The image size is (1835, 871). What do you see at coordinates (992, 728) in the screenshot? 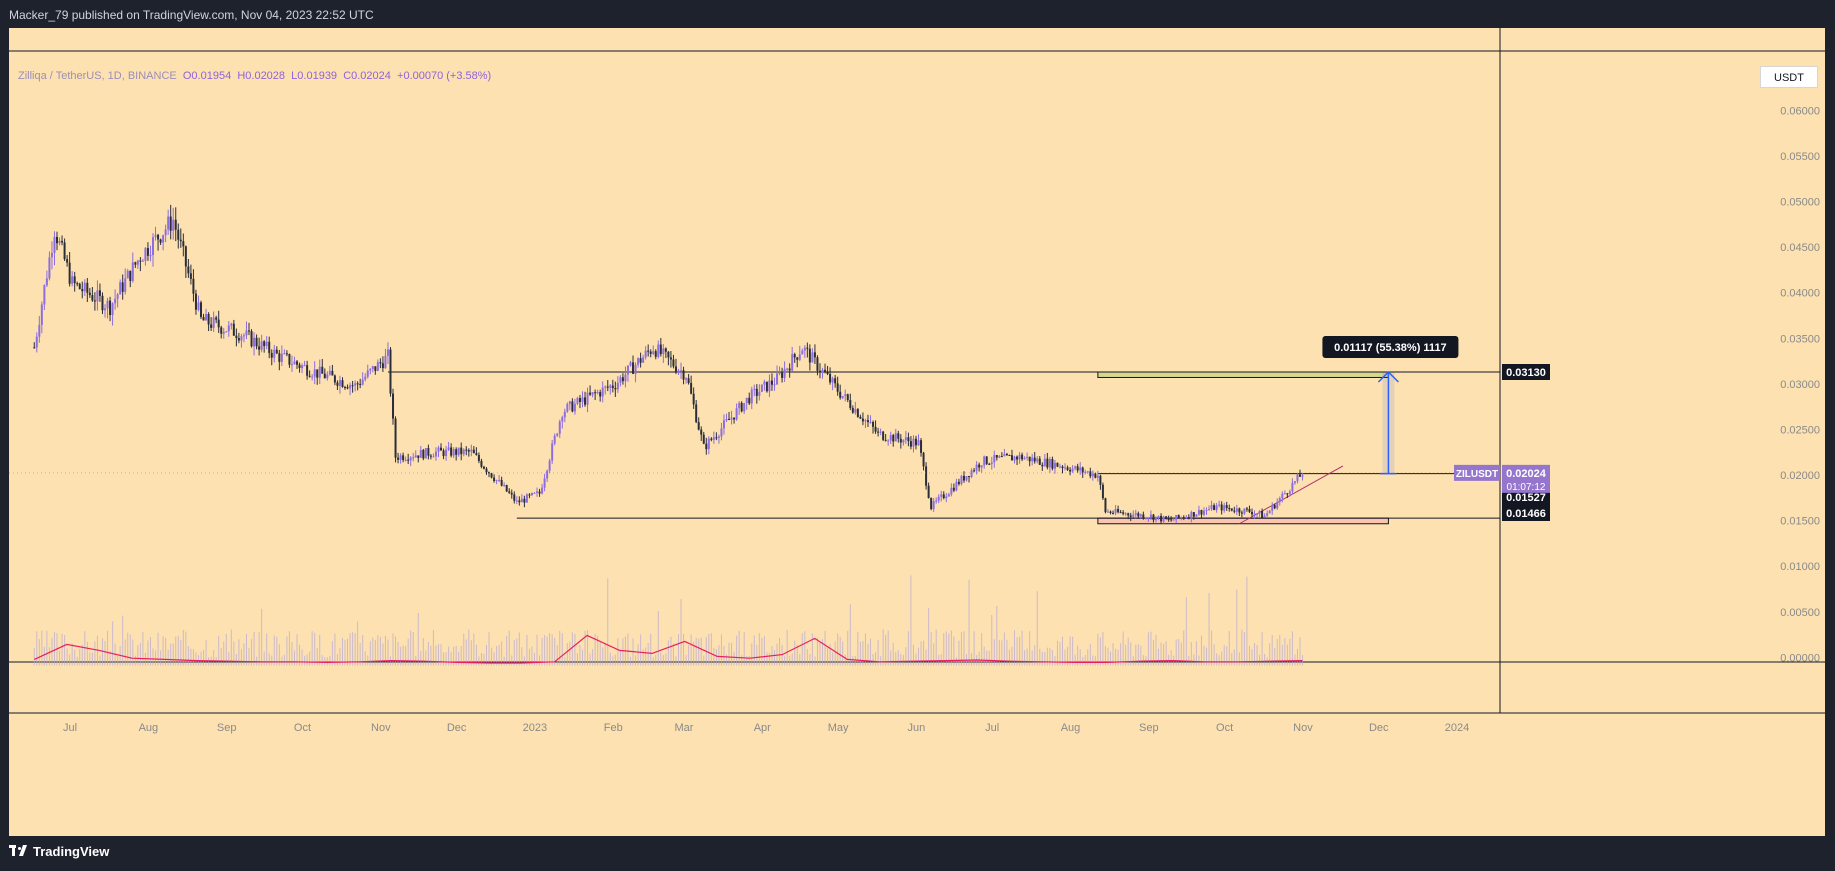
I see `time-tick-label: Jul` at bounding box center [992, 728].